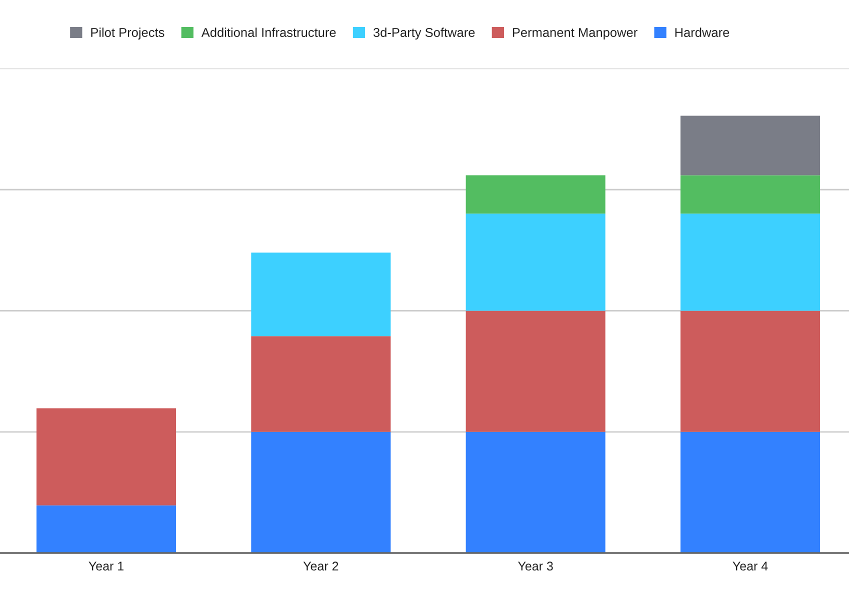  What do you see at coordinates (575, 34) in the screenshot?
I see `legend-label: Permanent Manpower` at bounding box center [575, 34].